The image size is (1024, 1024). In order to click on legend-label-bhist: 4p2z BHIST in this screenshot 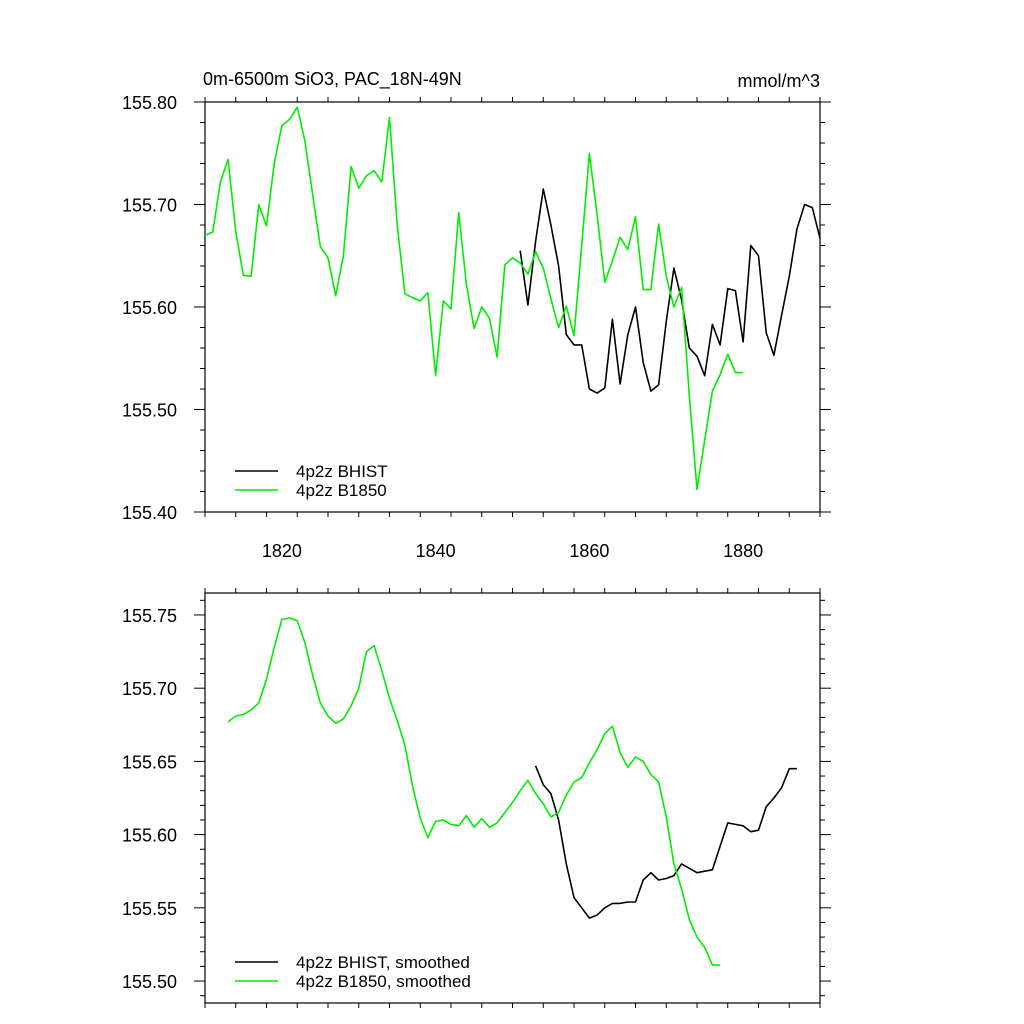, I will do `click(342, 471)`.